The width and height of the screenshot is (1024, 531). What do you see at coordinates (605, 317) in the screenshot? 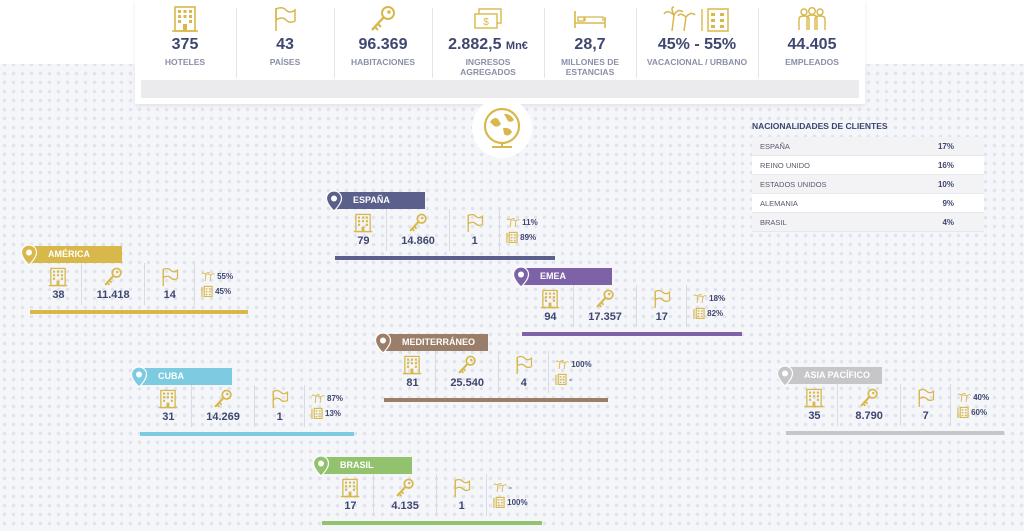
I see `region-rooms-value: 17.357` at bounding box center [605, 317].